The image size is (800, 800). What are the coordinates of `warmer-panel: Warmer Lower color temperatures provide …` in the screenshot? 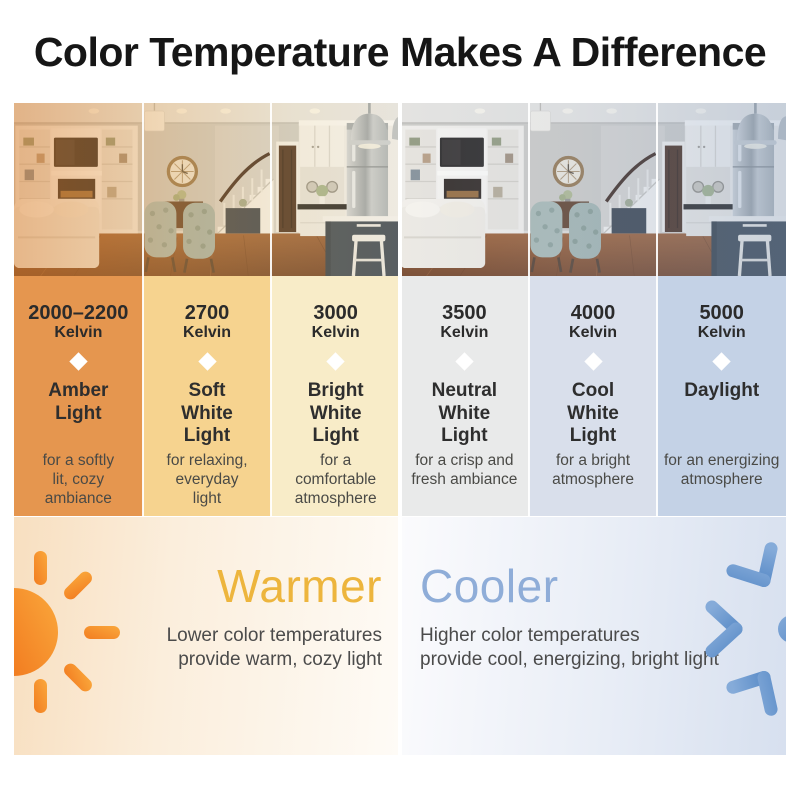 It's located at (206, 636).